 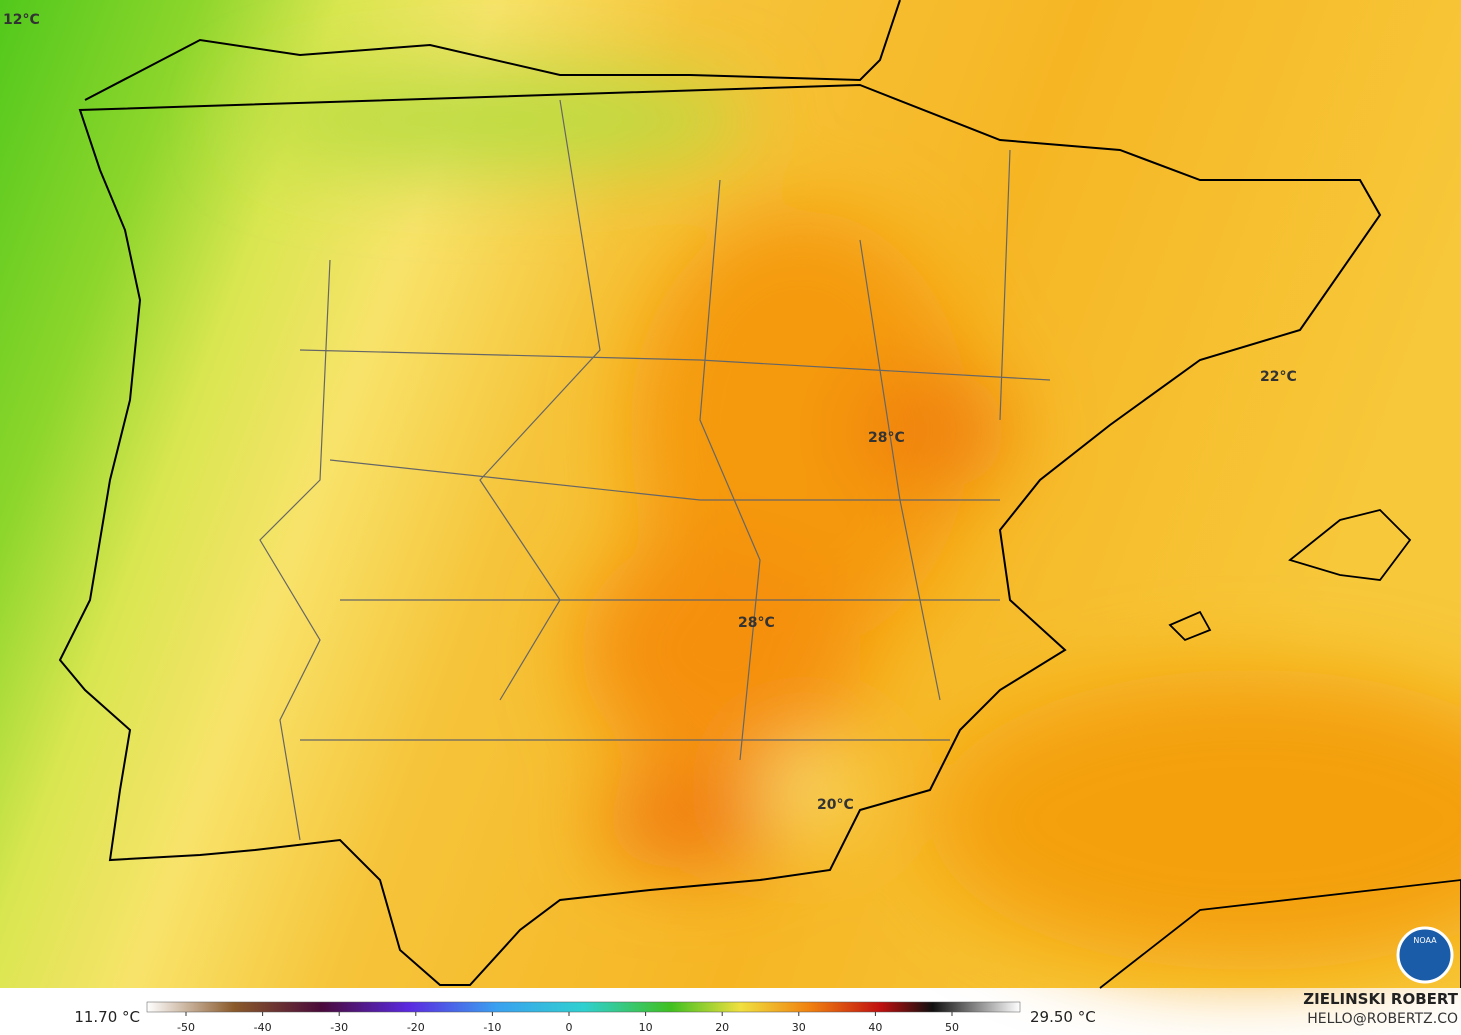 I want to click on colorbar-tick-label: 40, so click(x=875, y=1027).